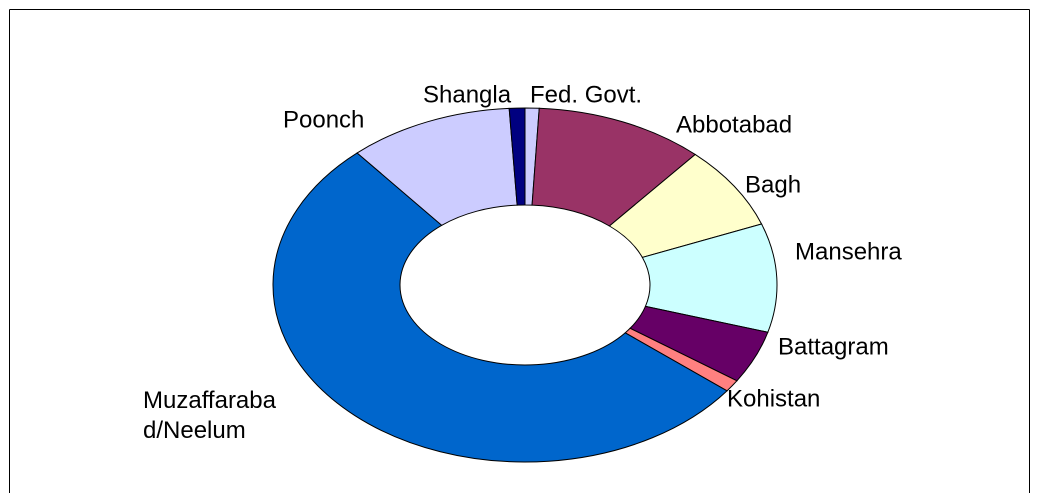  Describe the element at coordinates (467, 94) in the screenshot. I see `slice-label: Shangla` at that location.